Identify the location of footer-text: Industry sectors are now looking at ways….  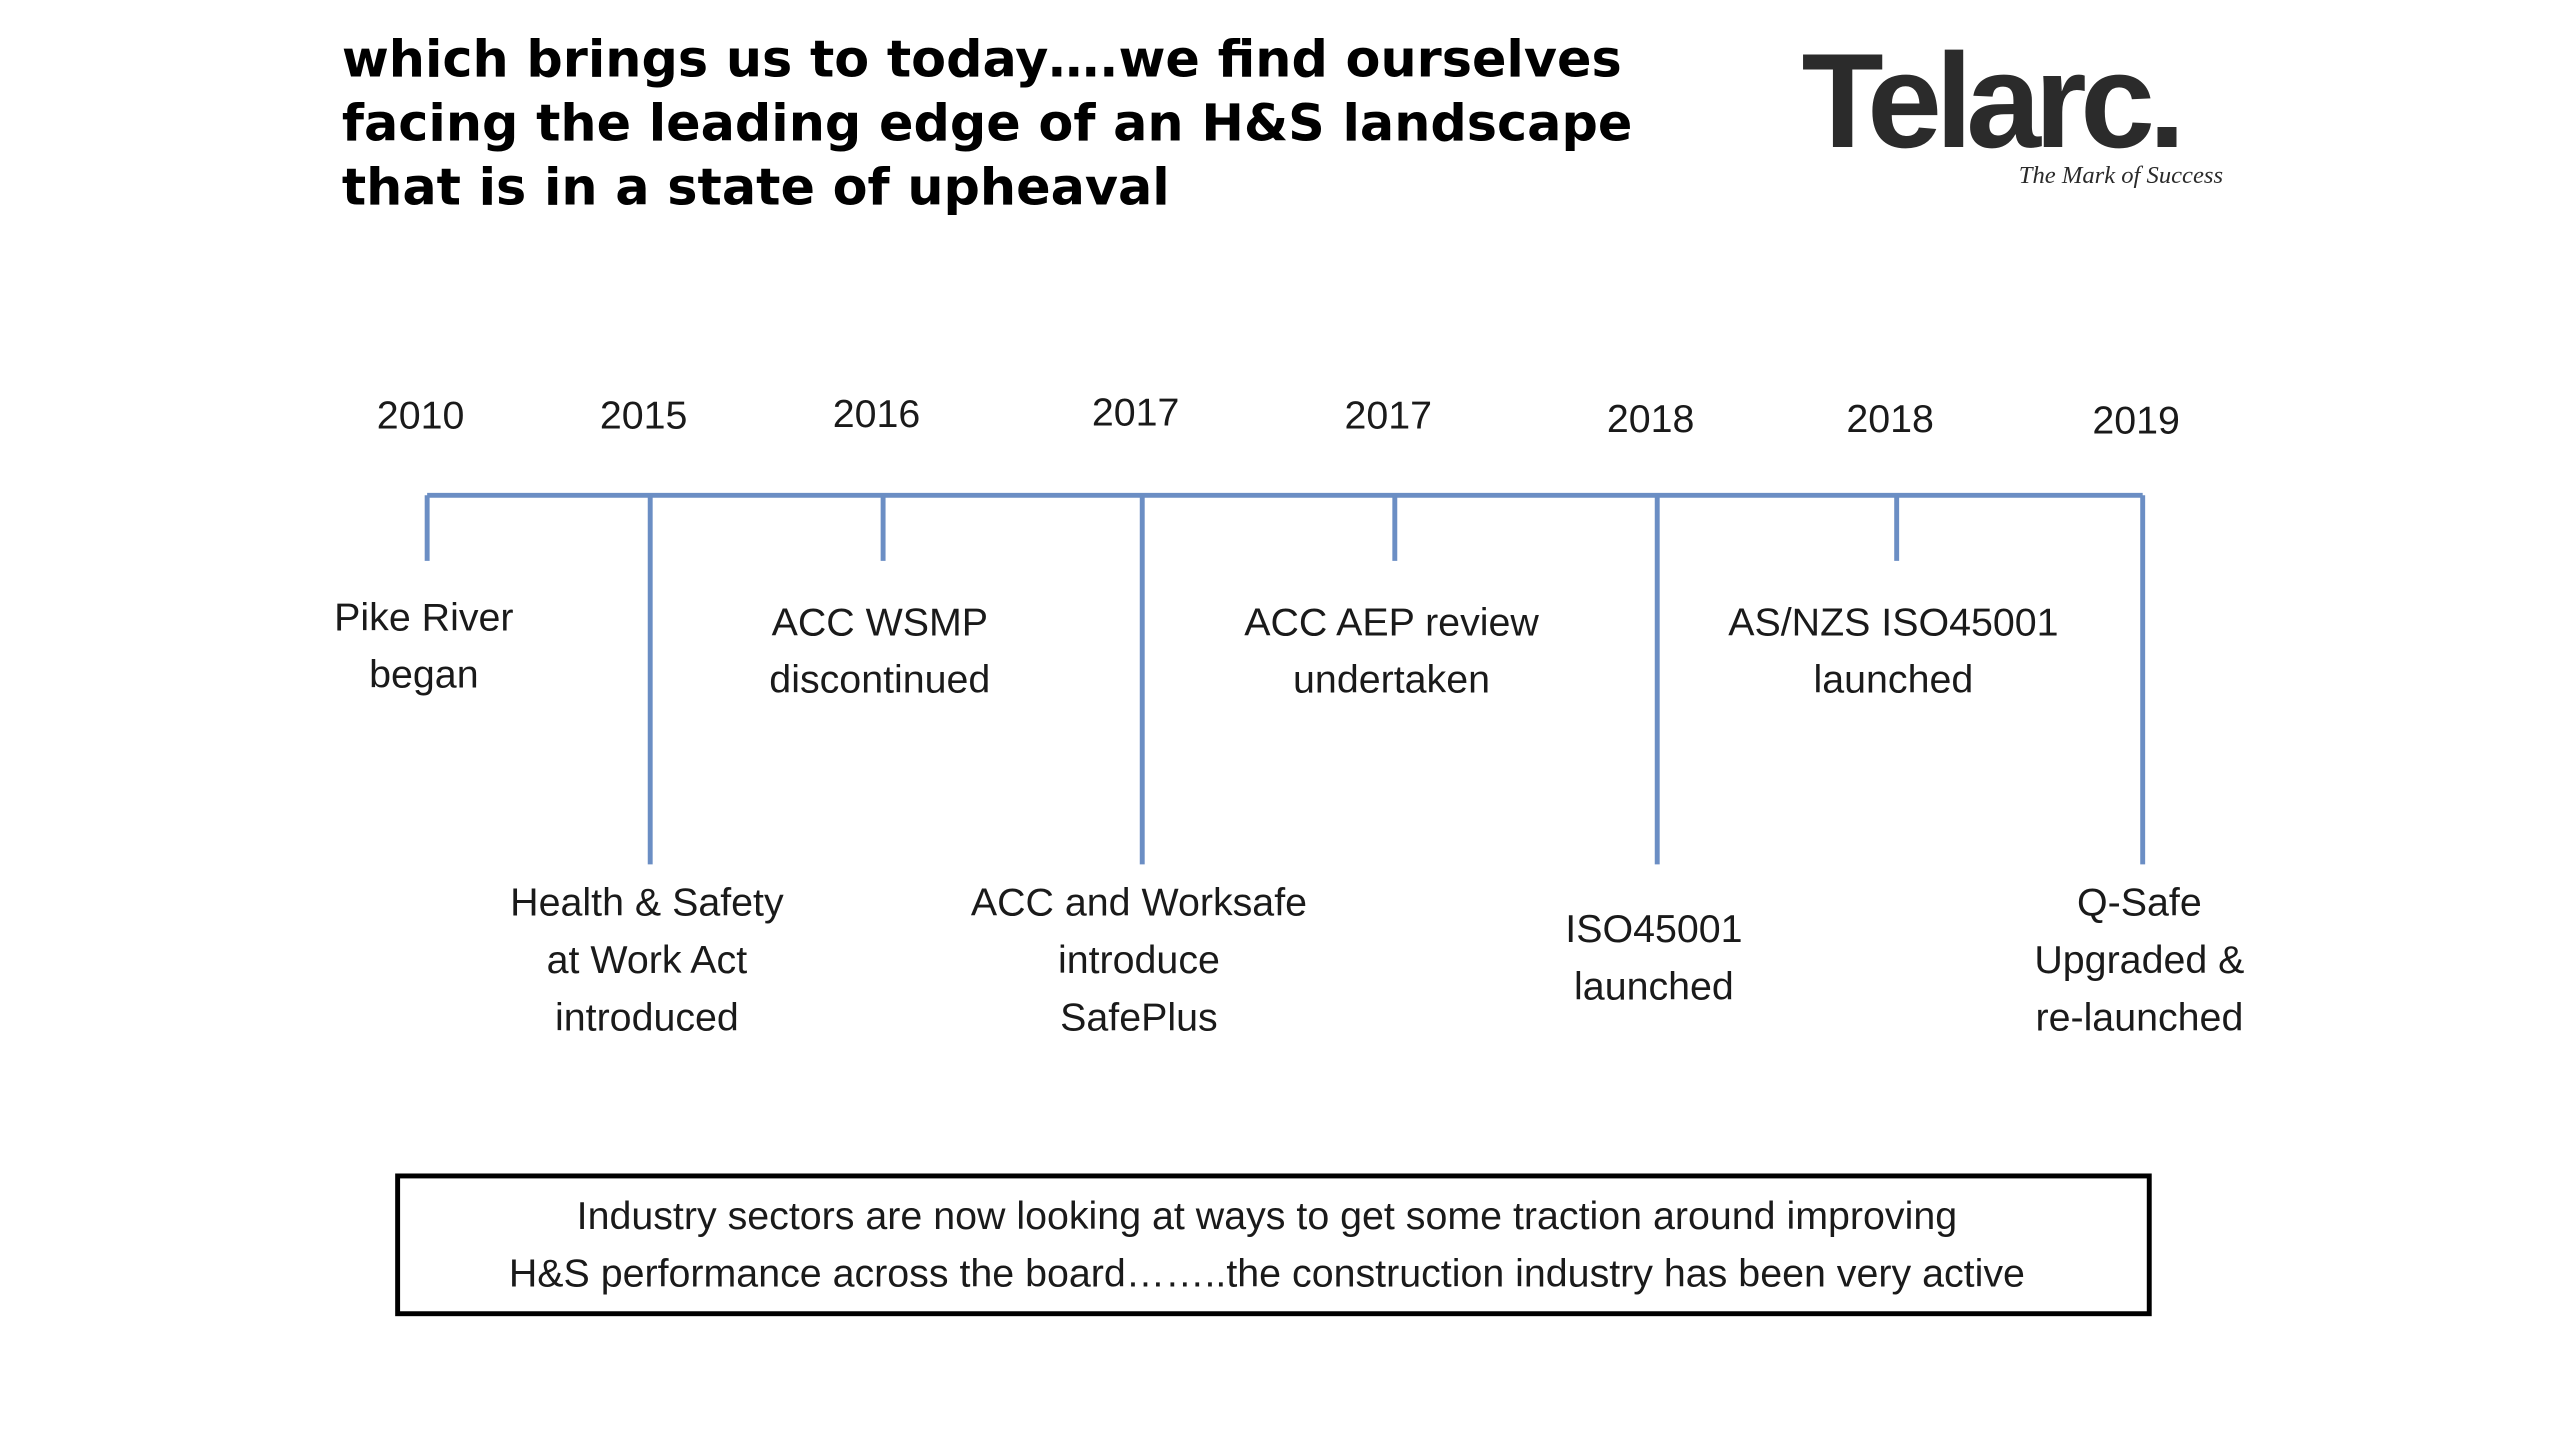
(1267, 1216).